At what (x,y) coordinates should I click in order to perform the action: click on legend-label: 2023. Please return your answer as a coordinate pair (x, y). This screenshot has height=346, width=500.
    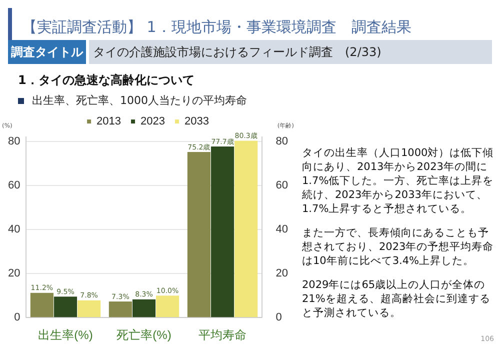
    Looking at the image, I should click on (152, 122).